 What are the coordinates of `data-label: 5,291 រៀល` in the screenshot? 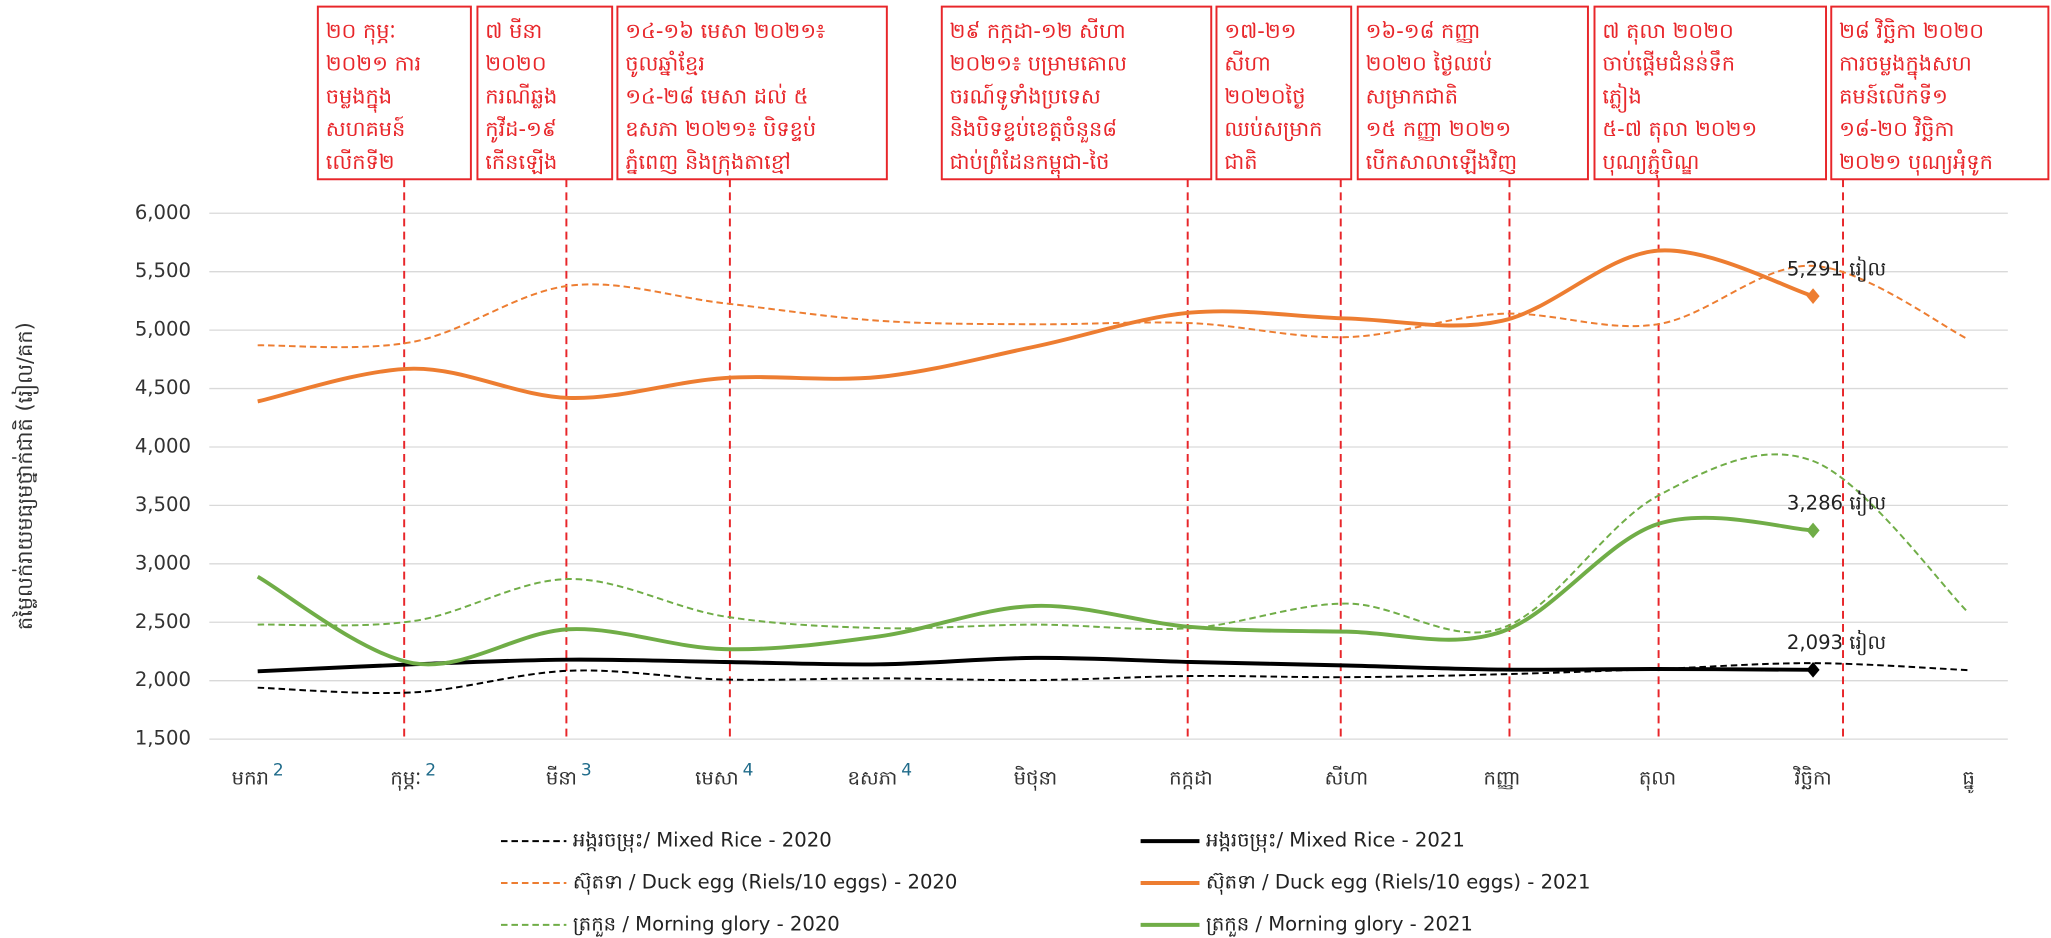 It's located at (1836, 268).